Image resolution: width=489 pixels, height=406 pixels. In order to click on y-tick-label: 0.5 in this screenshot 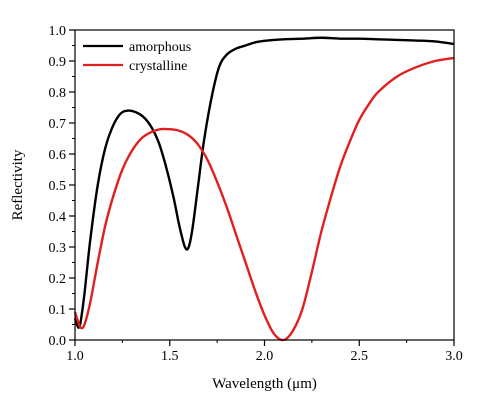, I will do `click(58, 186)`.